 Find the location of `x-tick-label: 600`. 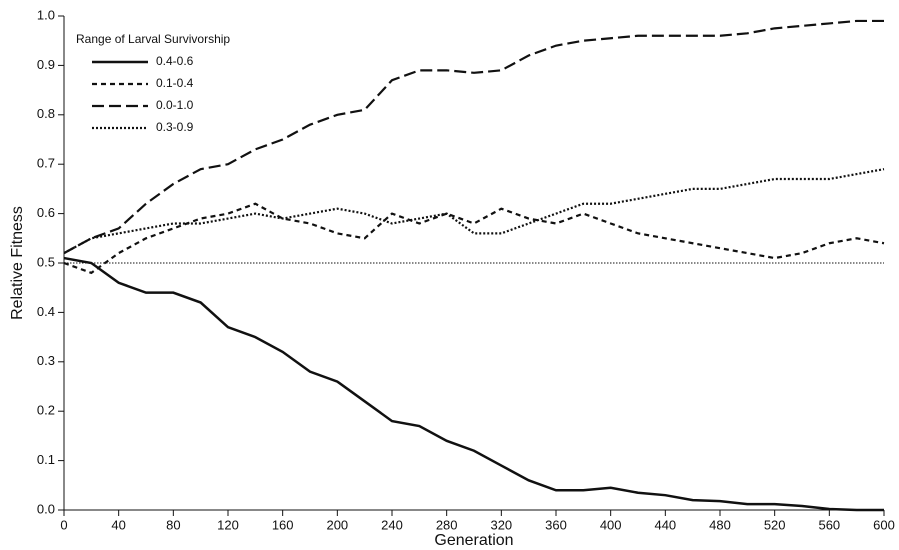

x-tick-label: 600 is located at coordinates (884, 524).